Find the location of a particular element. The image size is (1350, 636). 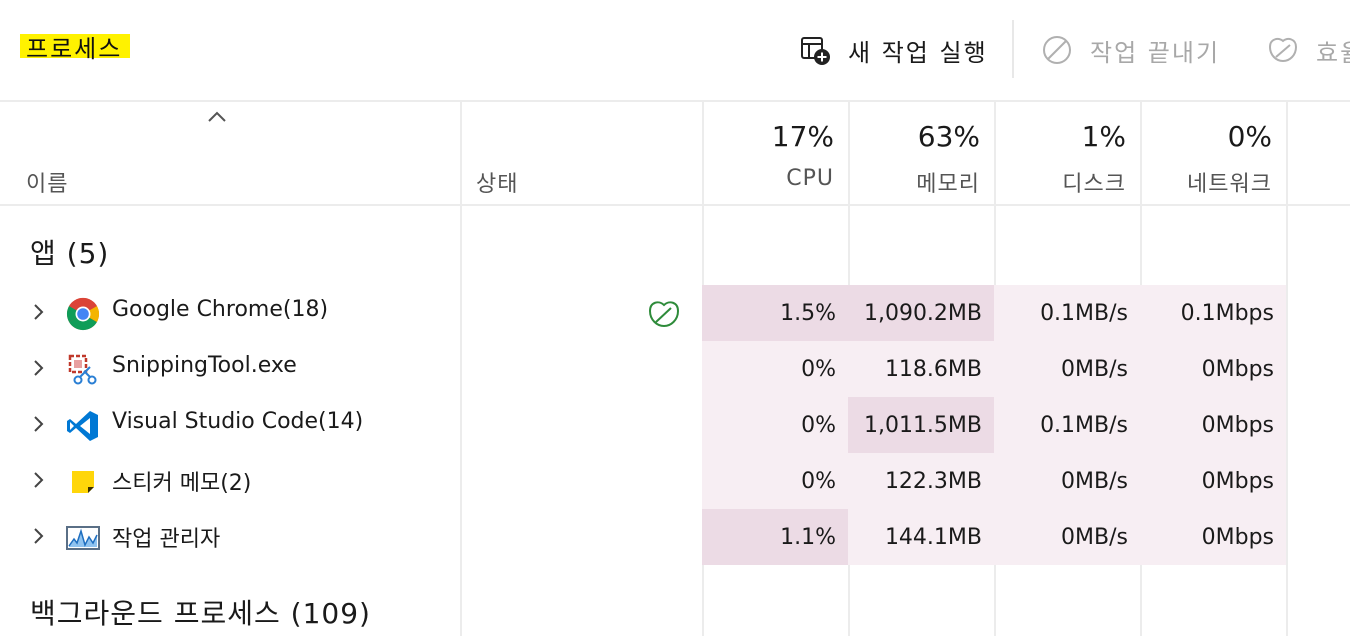

cpu-column-label: CPU is located at coordinates (810, 178).